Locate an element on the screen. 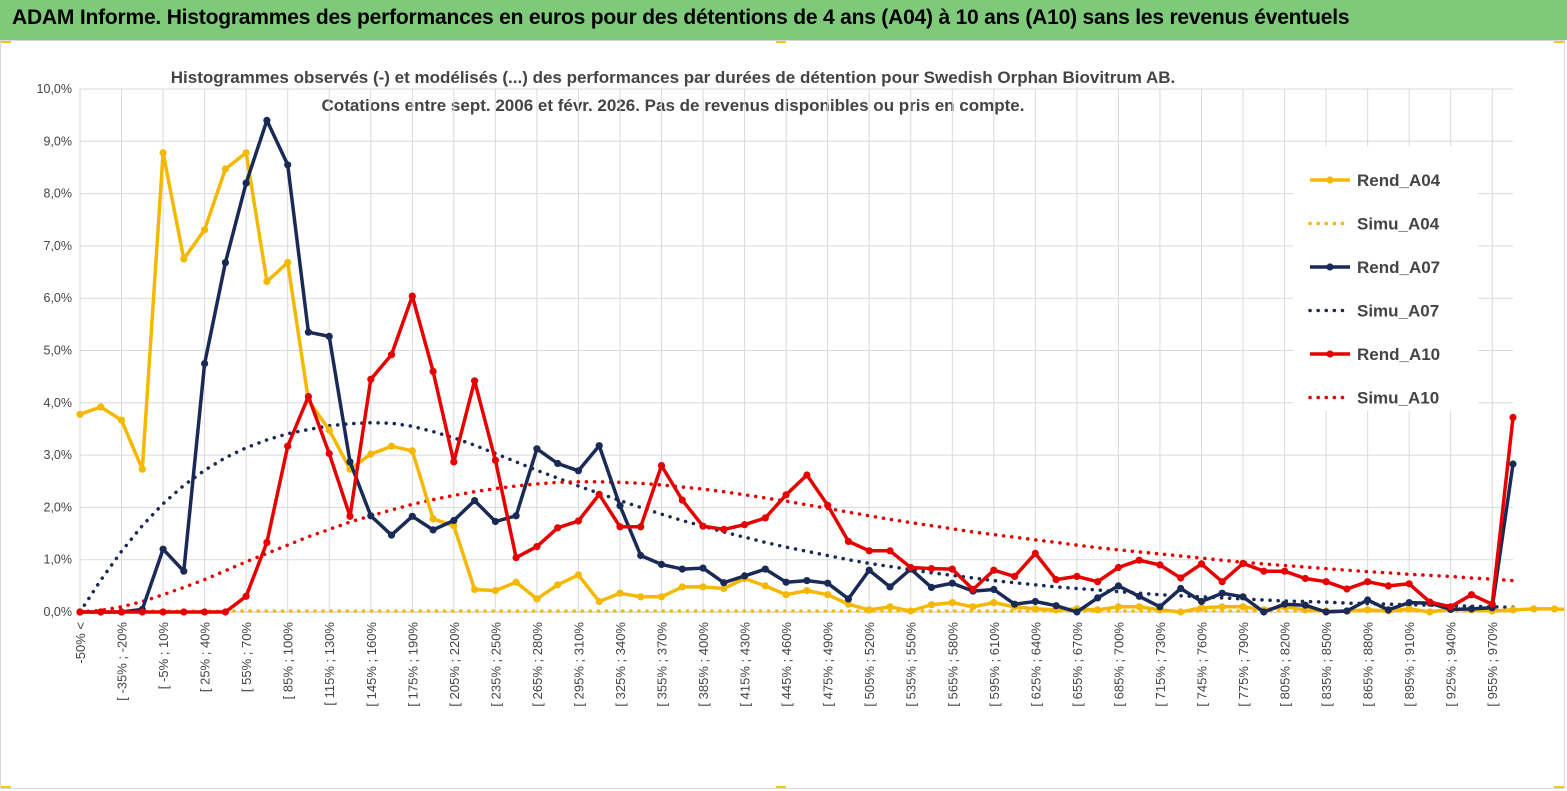  x-tick-label: [ 775% ; 790% is located at coordinates (1243, 664).